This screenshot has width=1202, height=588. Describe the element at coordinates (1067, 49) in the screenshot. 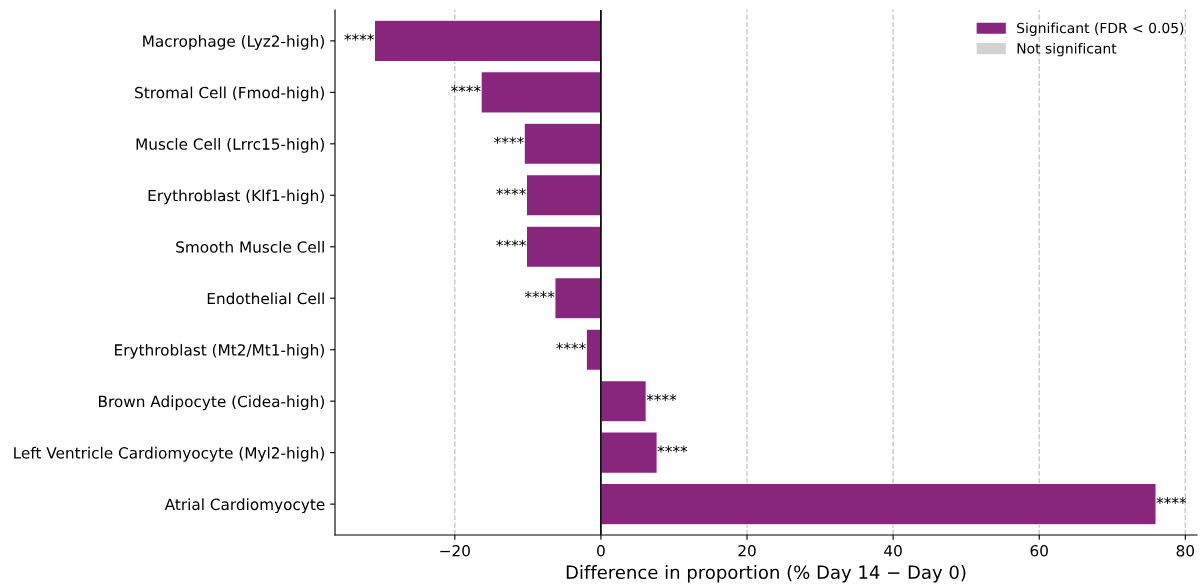

I see `legend-label: Not significant` at that location.